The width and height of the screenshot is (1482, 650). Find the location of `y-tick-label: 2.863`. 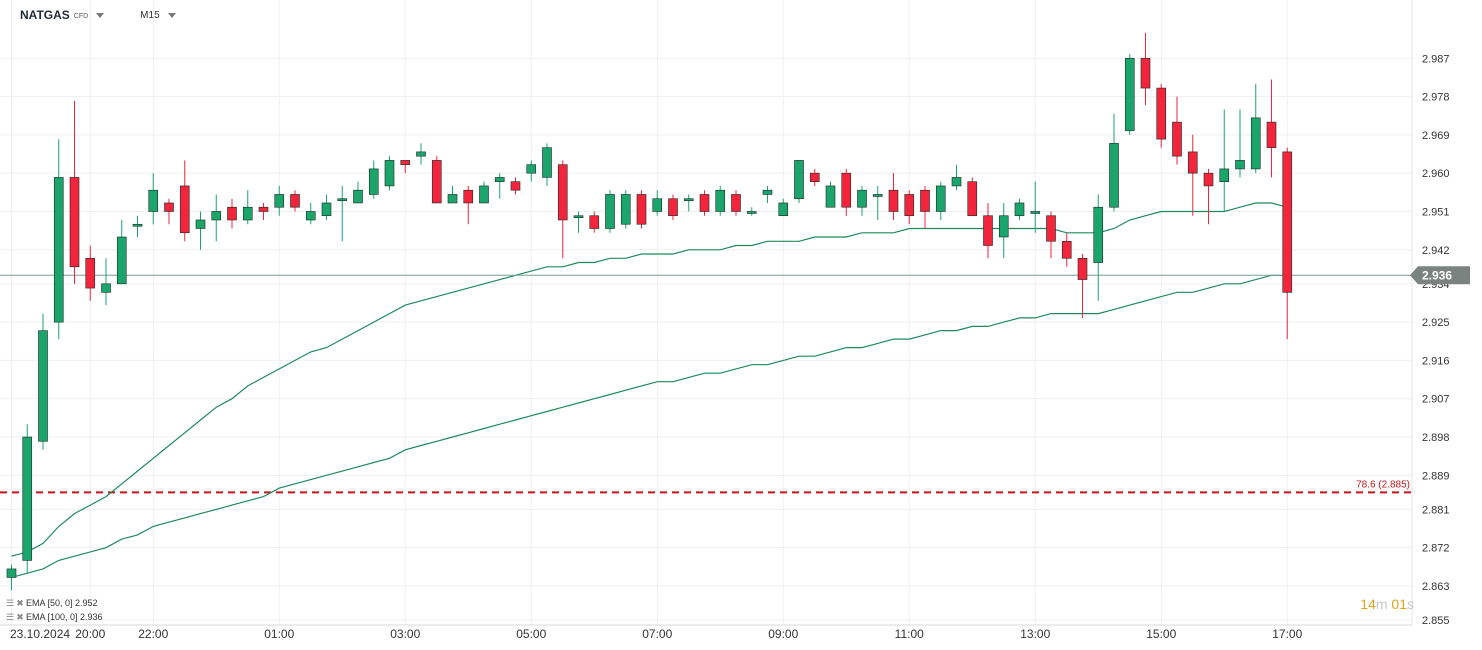

y-tick-label: 2.863 is located at coordinates (1436, 587).